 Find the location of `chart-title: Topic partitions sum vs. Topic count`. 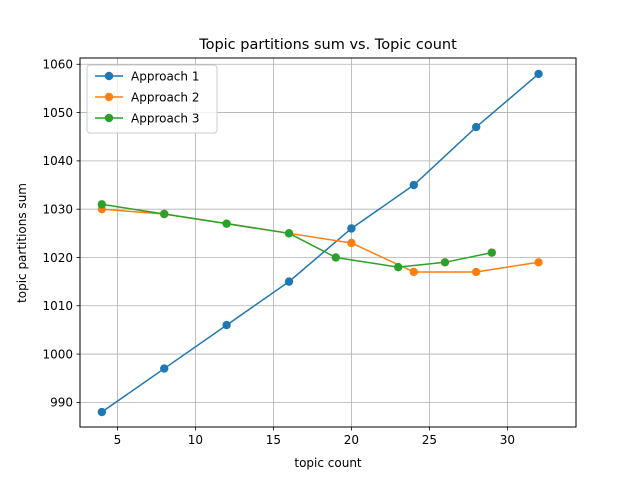

chart-title: Topic partitions sum vs. Topic count is located at coordinates (327, 45).